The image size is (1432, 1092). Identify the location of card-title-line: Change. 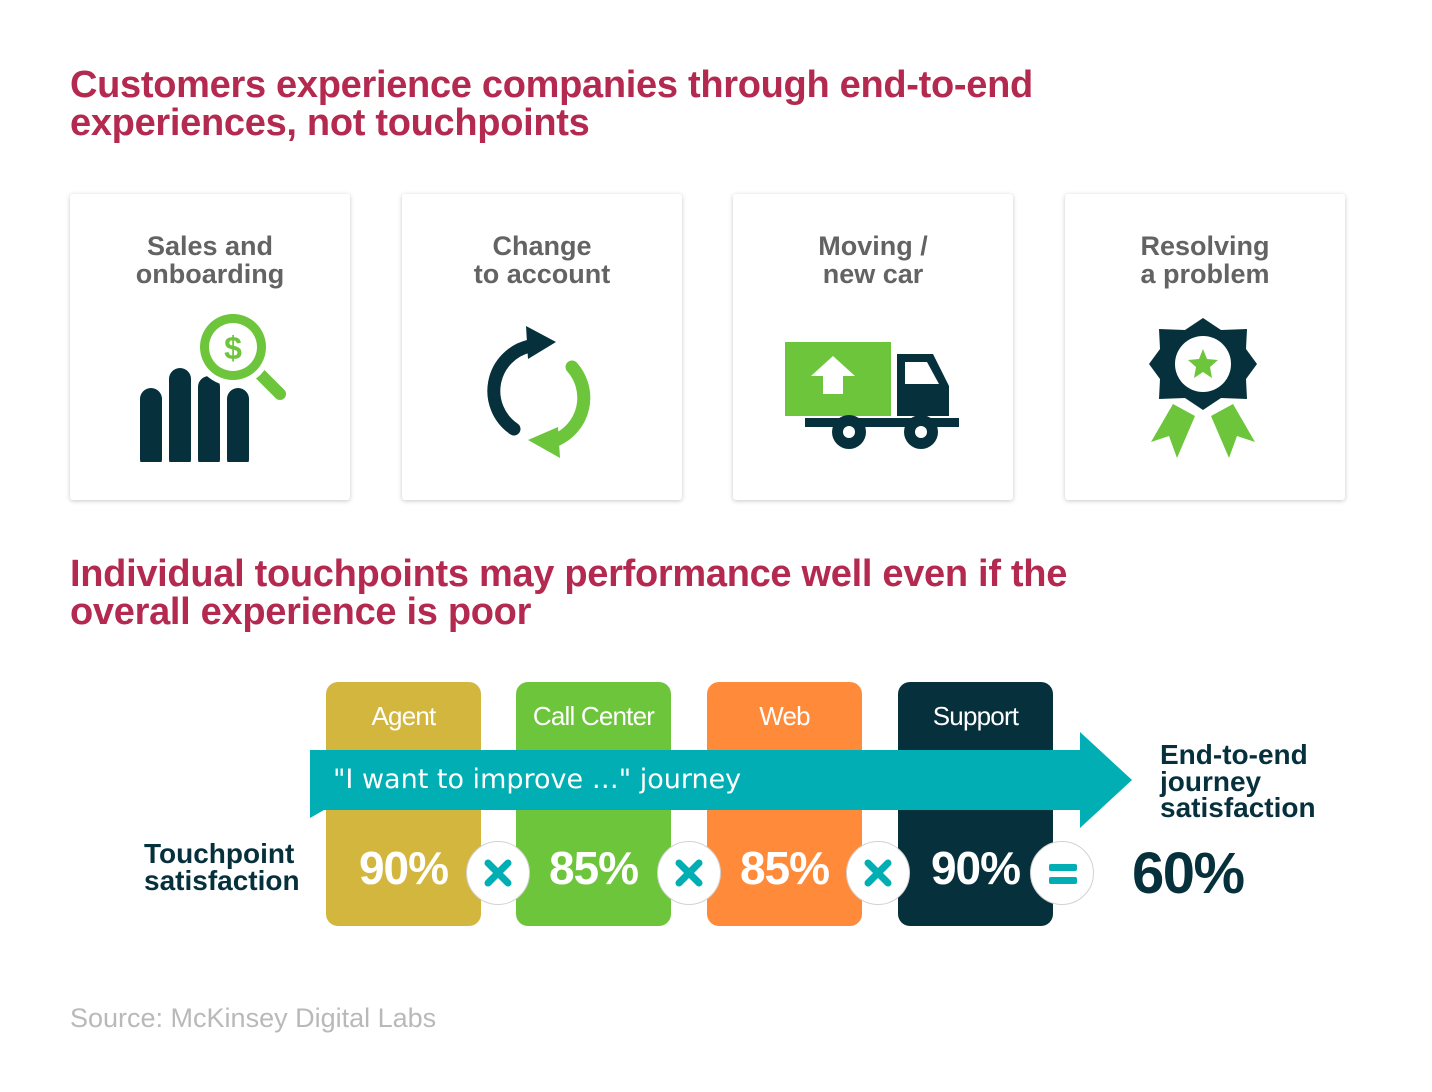
(542, 246).